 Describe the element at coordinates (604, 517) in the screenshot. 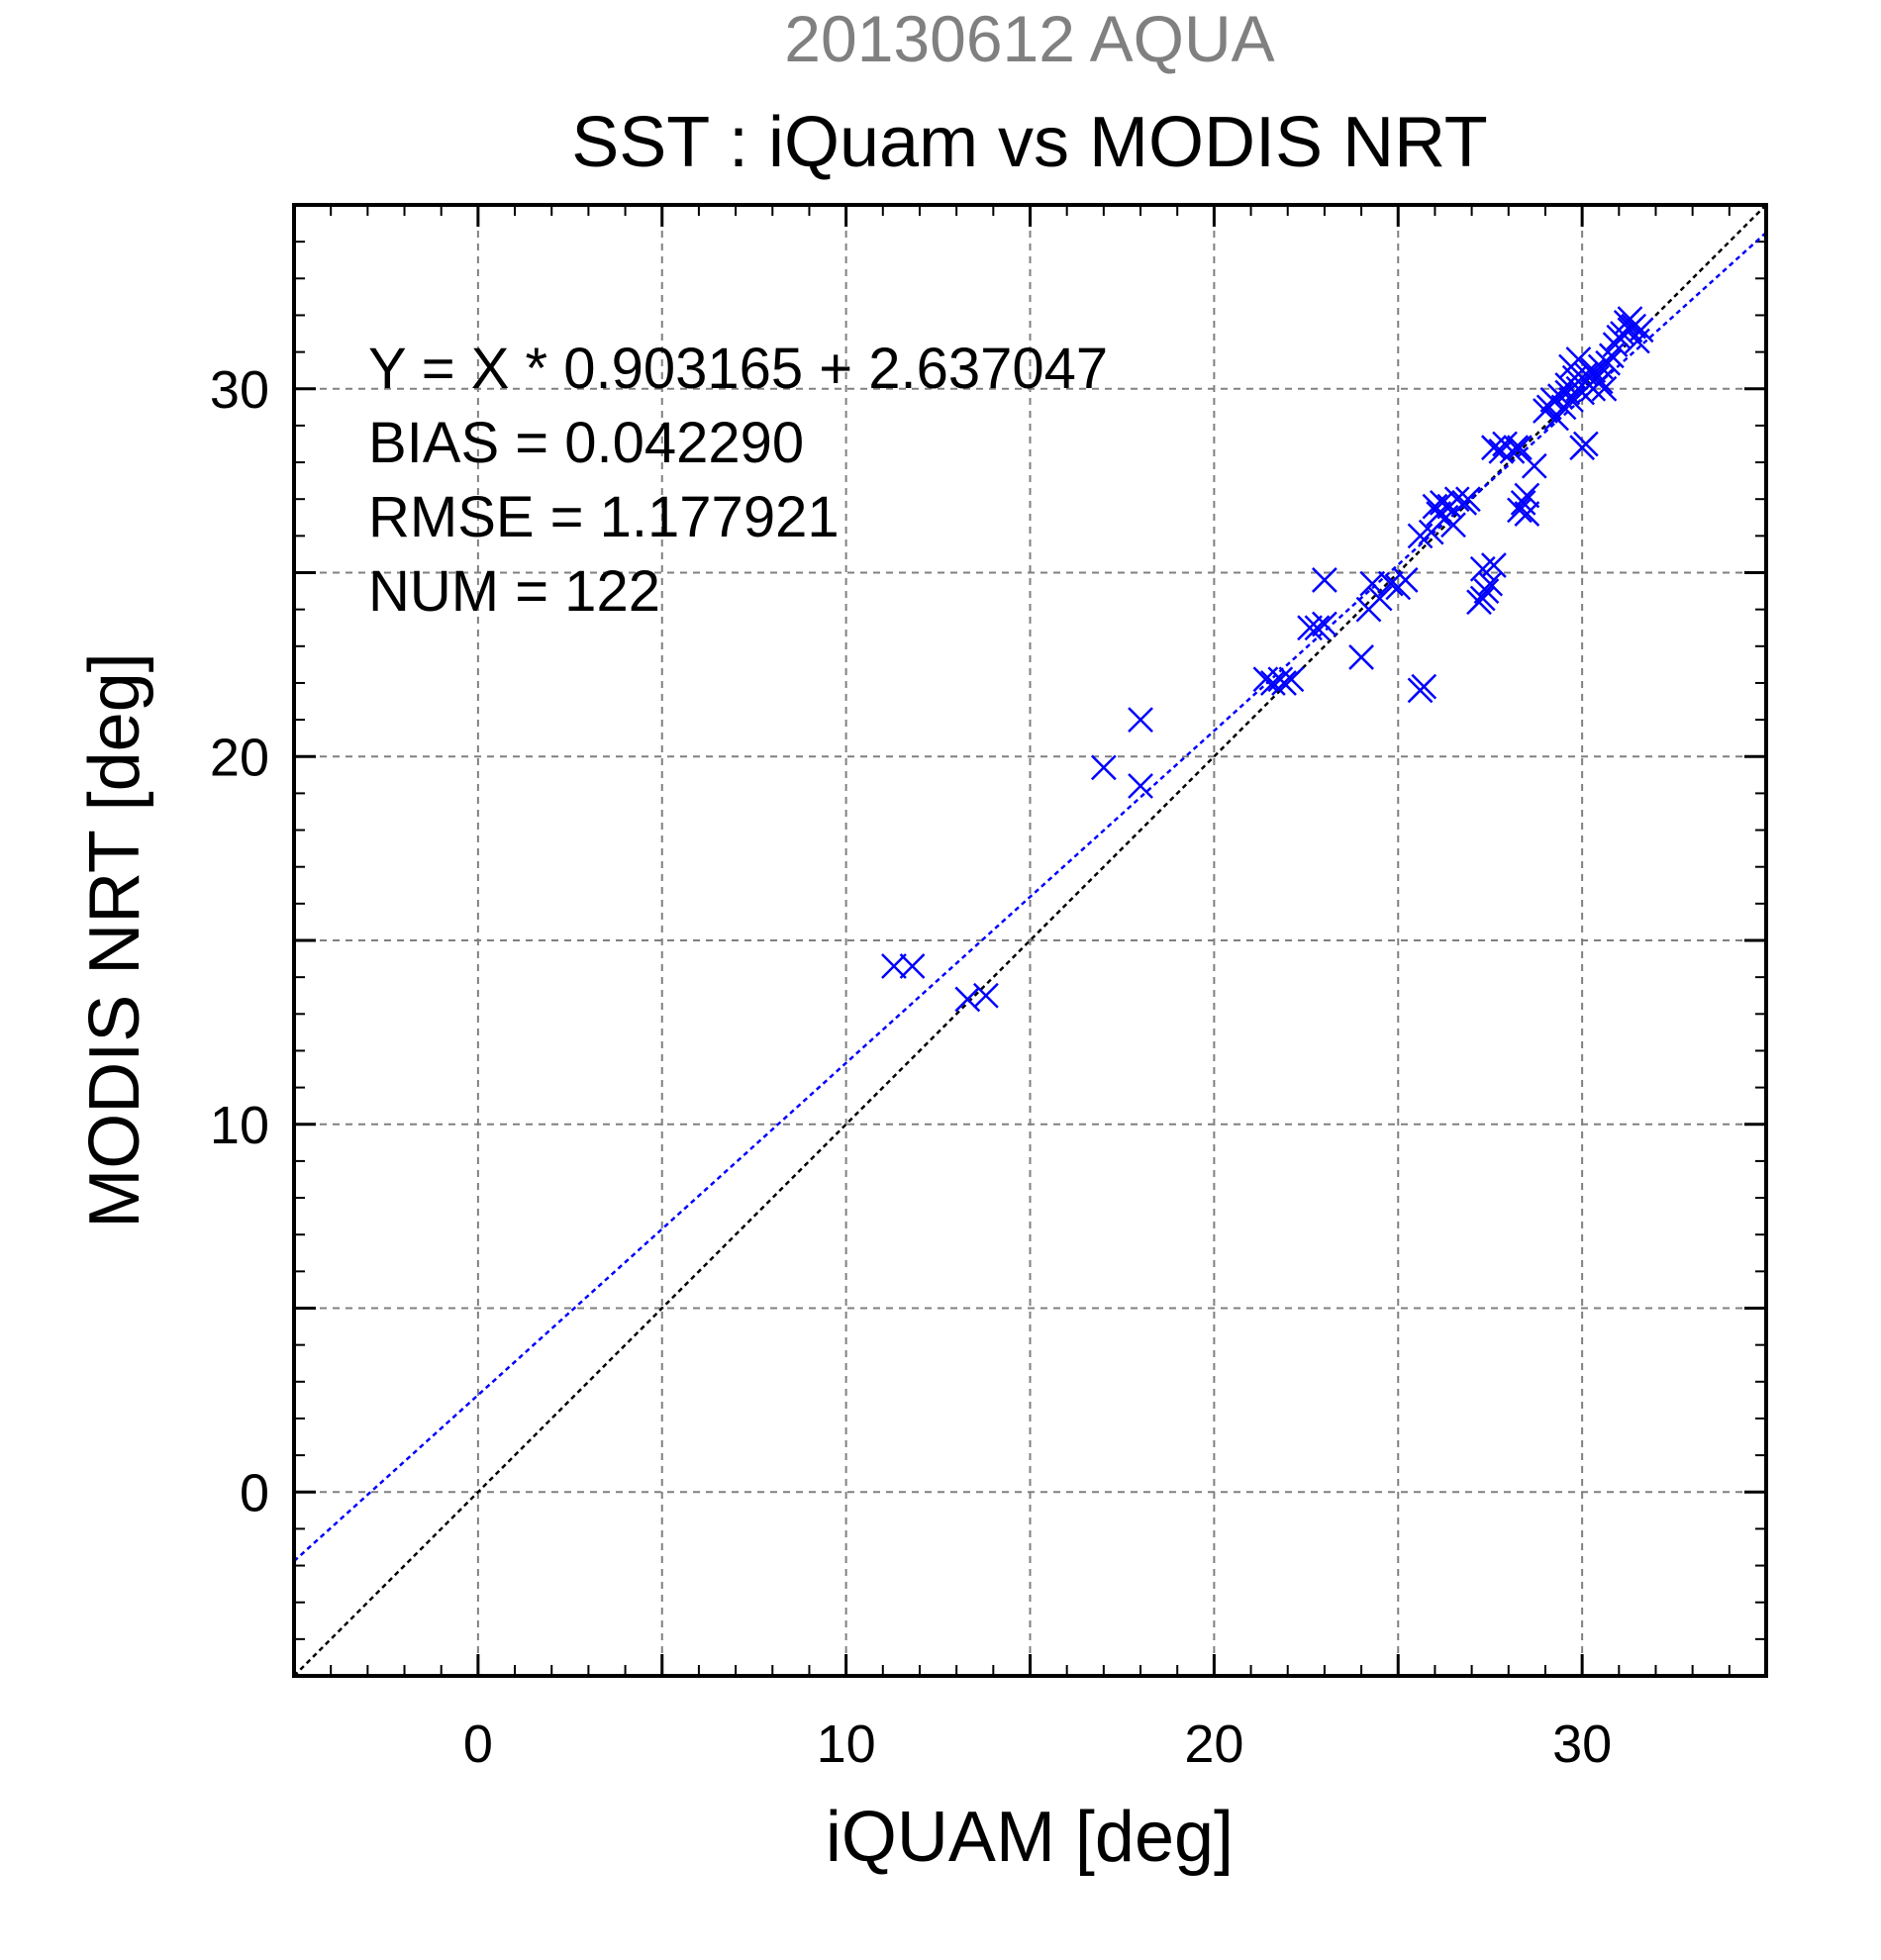

I see `stats-rmse: RMSE = 1.177921` at that location.